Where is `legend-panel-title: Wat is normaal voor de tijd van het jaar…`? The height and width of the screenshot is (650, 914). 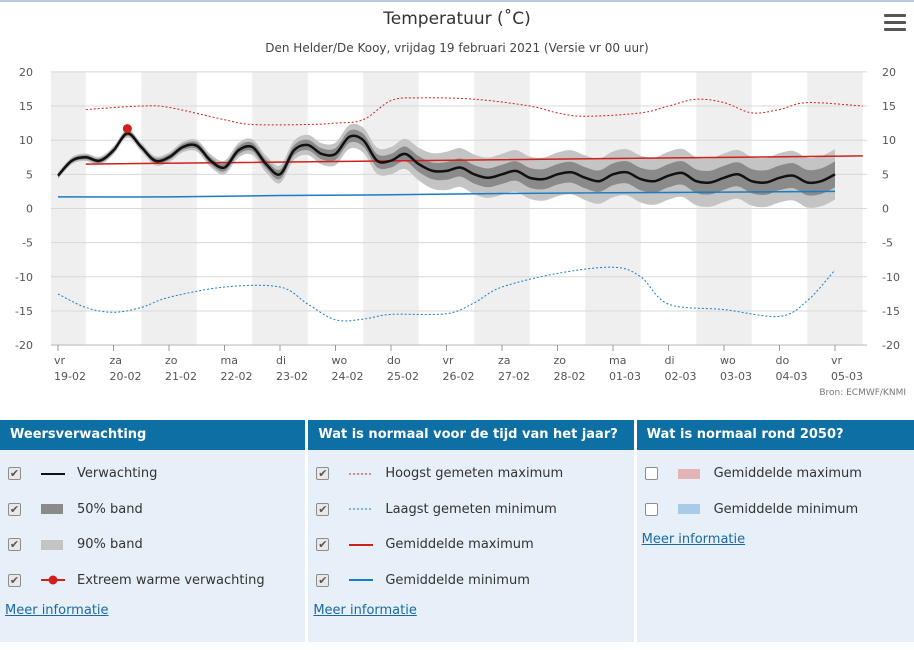
legend-panel-title: Wat is normaal voor de tijd van het jaar… is located at coordinates (471, 435).